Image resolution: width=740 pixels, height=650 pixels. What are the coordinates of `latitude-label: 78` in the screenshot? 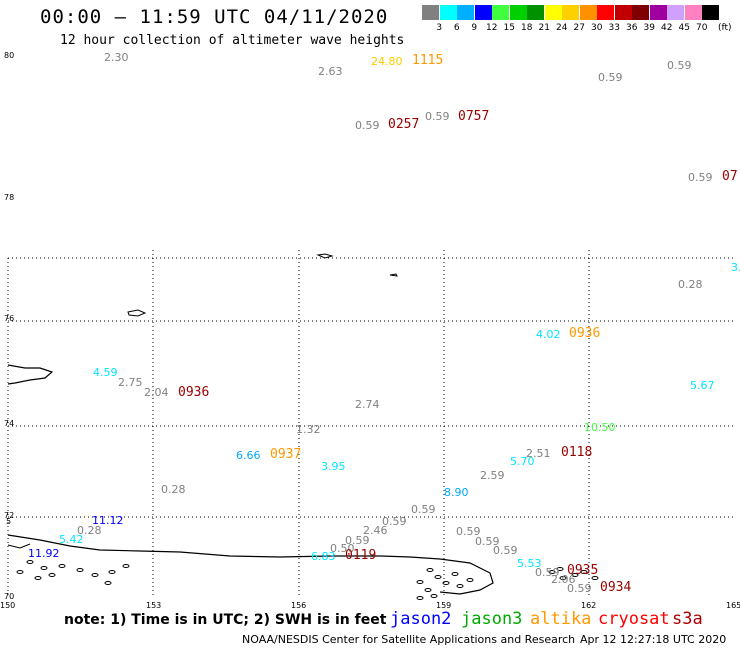 It's located at (9, 197).